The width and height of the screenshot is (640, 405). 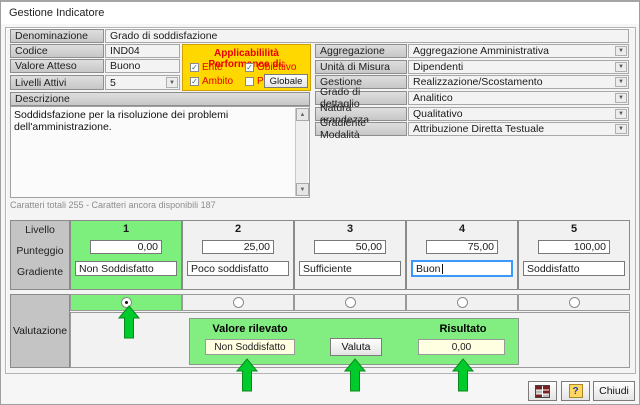 I want to click on level-2-radio, so click(x=238, y=302).